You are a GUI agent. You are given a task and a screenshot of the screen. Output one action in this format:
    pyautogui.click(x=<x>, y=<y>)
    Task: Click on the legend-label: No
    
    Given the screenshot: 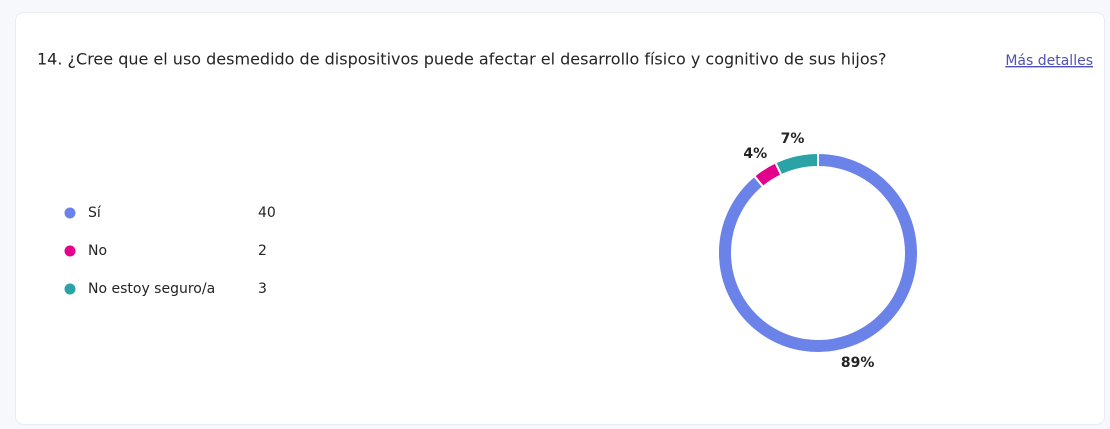 What is the action you would take?
    pyautogui.click(x=97, y=251)
    